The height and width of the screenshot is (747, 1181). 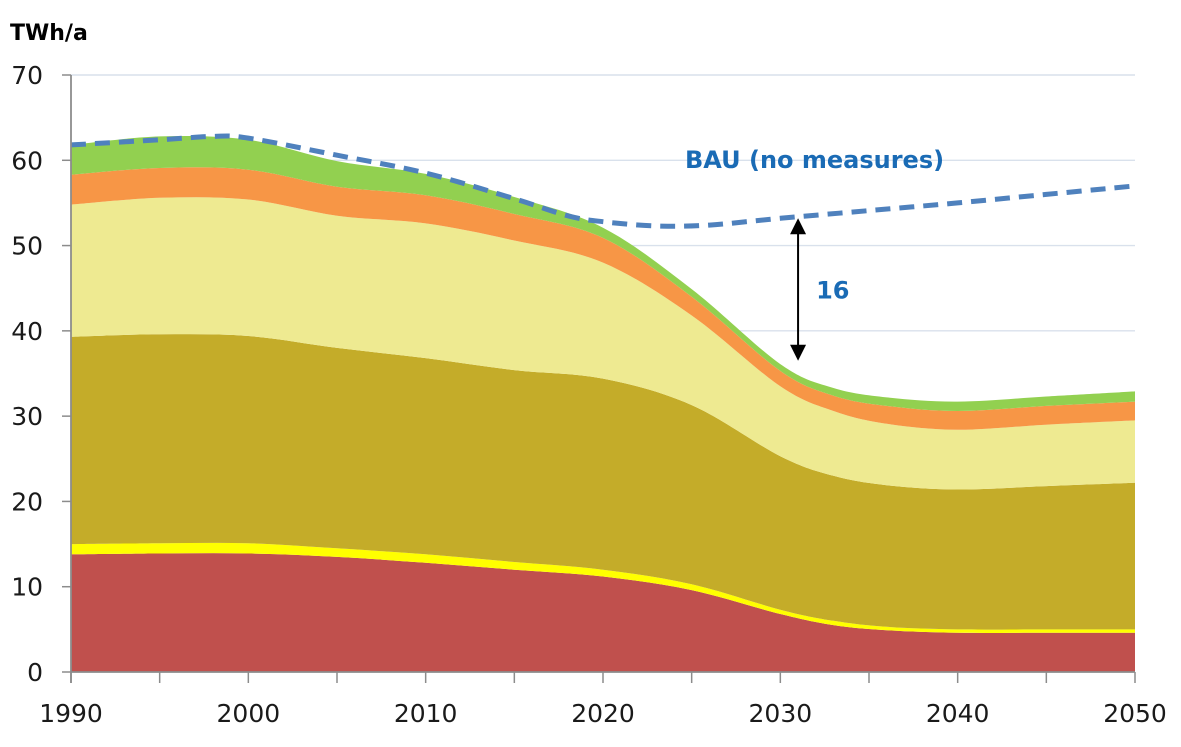 What do you see at coordinates (27, 587) in the screenshot?
I see `y-tick-label: 10` at bounding box center [27, 587].